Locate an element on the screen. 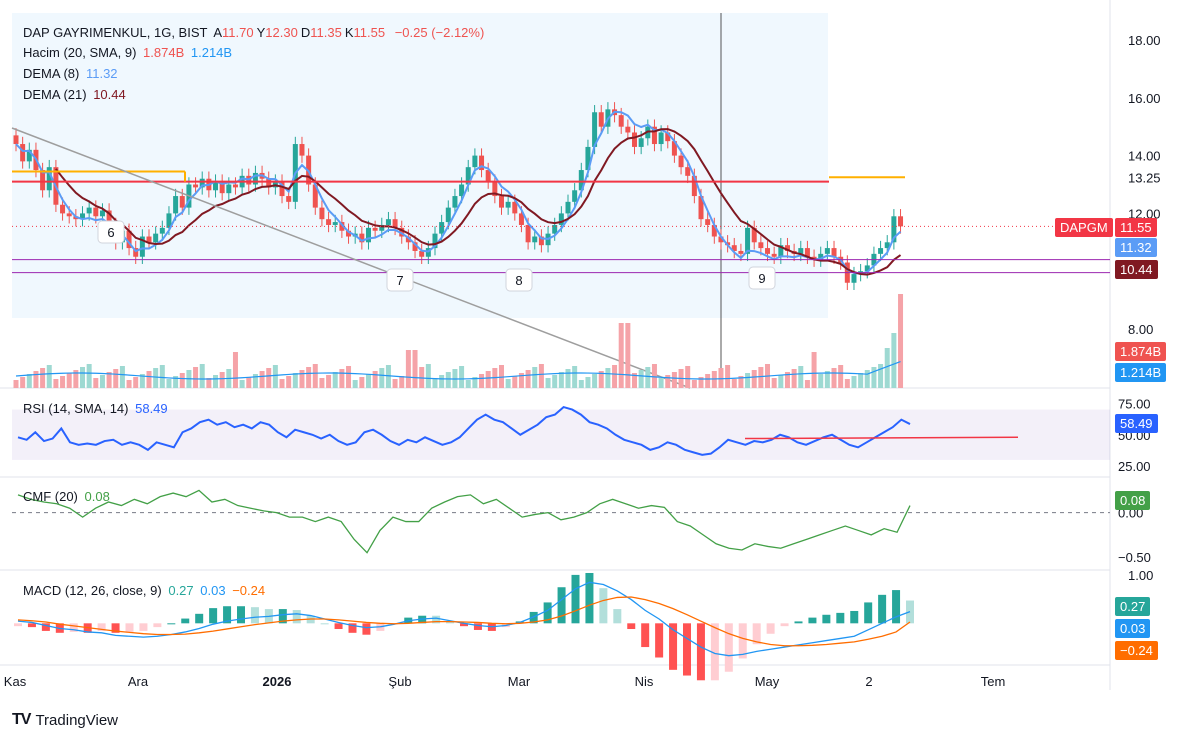 This screenshot has height=742, width=1200. signal-tag: 0.03 is located at coordinates (1133, 628).